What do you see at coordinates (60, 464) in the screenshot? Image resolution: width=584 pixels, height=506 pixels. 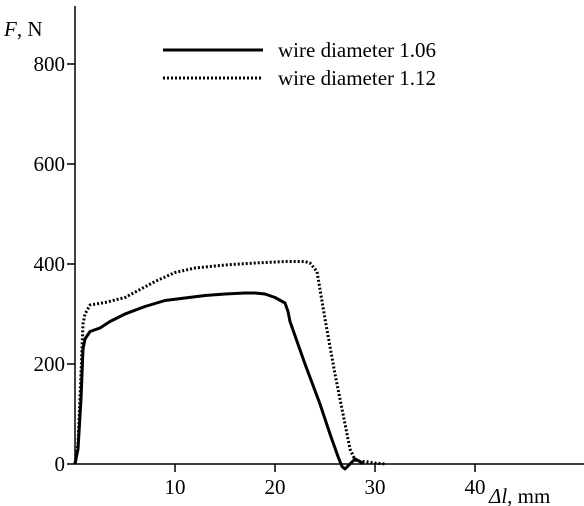 I see `y-tick-label: 0` at bounding box center [60, 464].